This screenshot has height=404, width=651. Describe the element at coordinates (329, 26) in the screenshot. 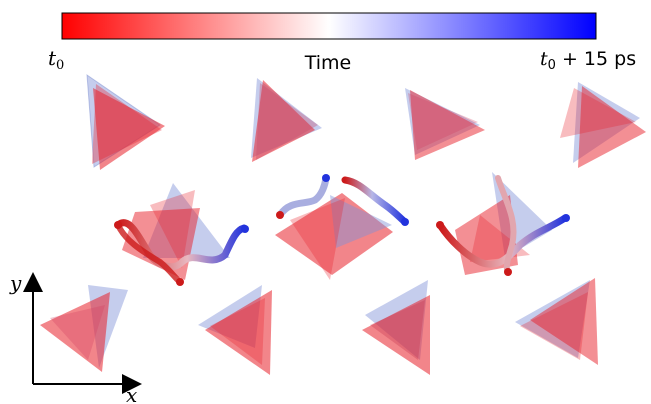

I see `colorbar-gradient` at that location.